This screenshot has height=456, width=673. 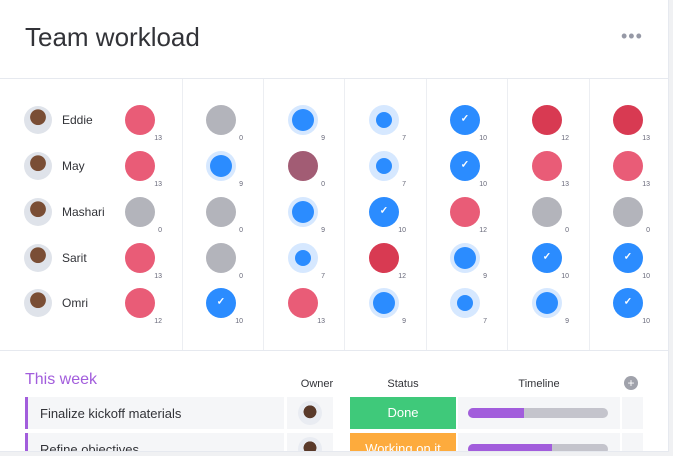 What do you see at coordinates (323, 276) in the screenshot?
I see `workload-count: 7` at bounding box center [323, 276].